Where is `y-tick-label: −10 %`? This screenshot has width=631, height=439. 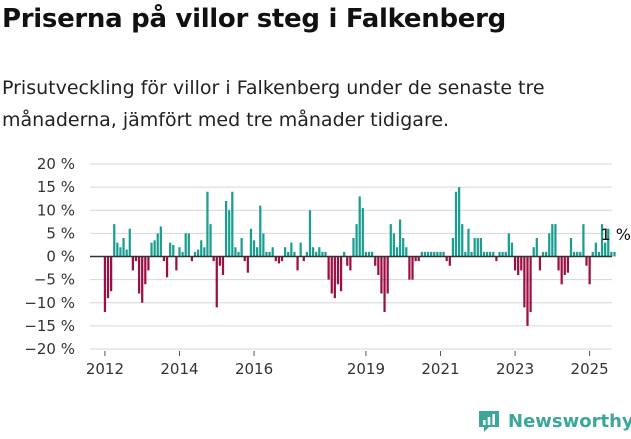 y-tick-label: −10 % is located at coordinates (49, 303).